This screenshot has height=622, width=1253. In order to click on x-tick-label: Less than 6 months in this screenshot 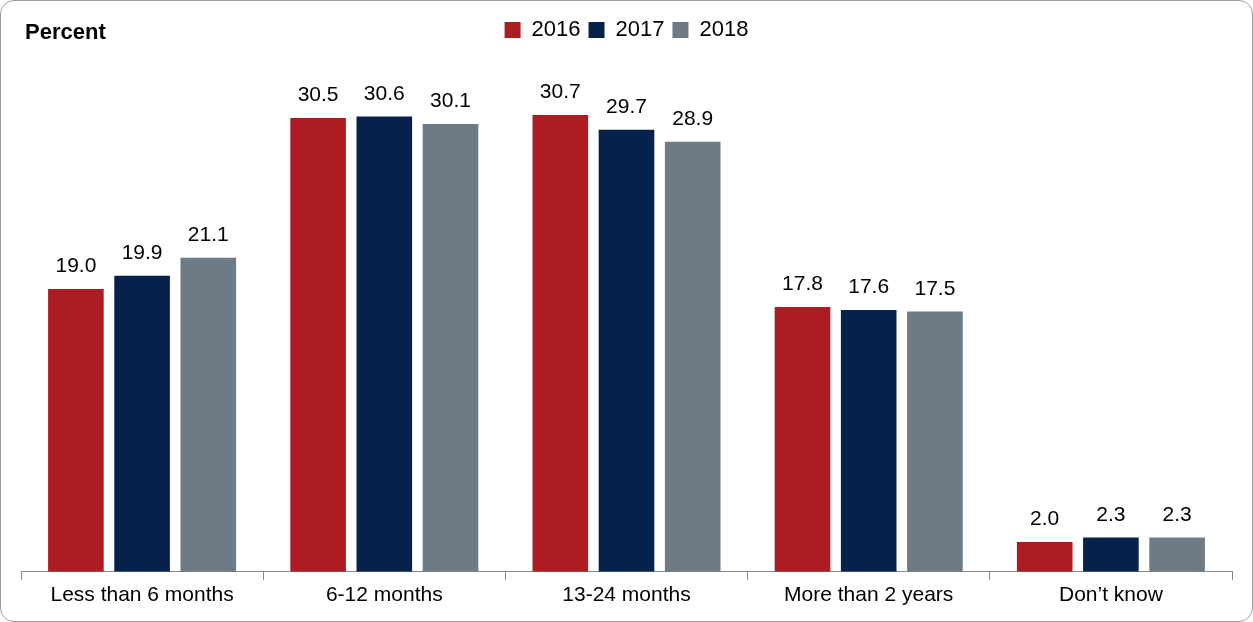, I will do `click(142, 594)`.